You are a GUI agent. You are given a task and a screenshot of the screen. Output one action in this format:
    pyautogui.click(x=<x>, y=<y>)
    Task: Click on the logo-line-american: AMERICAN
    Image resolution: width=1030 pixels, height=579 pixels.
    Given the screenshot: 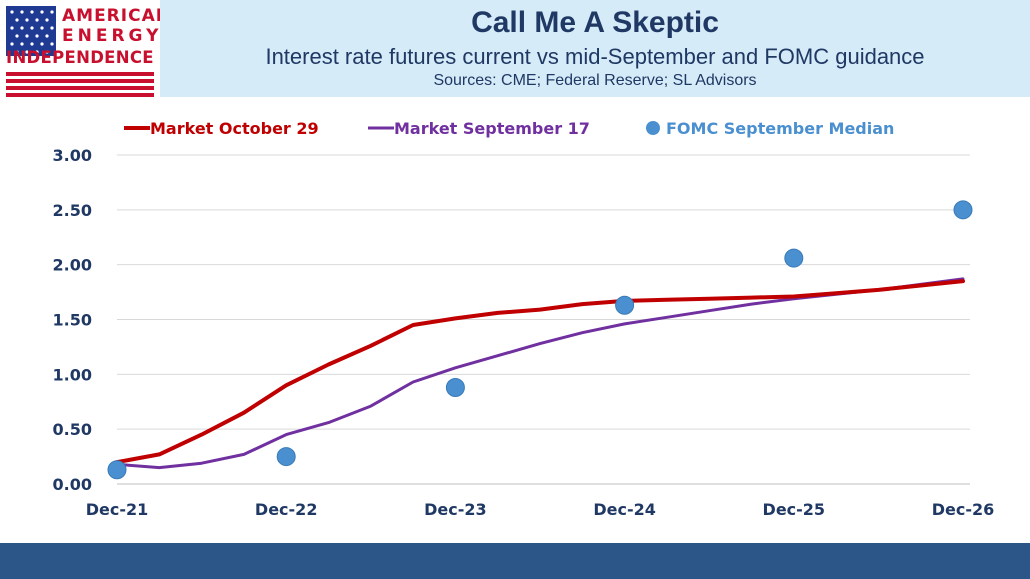 What is the action you would take?
    pyautogui.click(x=116, y=16)
    